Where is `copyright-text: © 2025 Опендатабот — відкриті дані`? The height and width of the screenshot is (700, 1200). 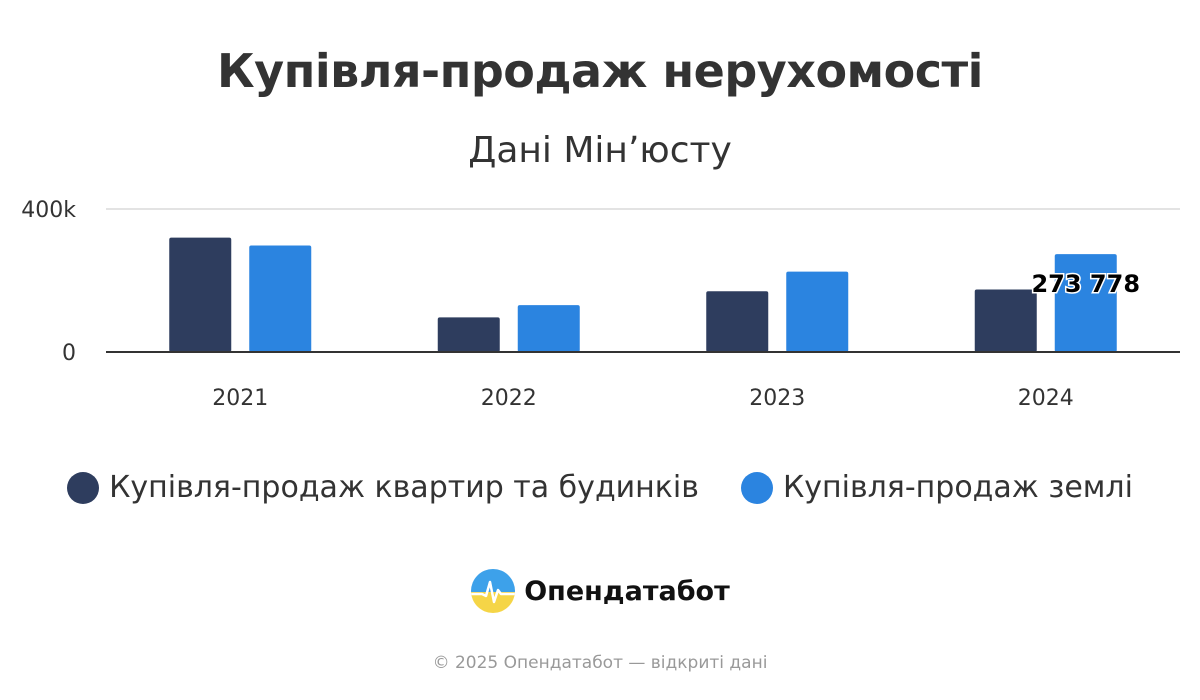
copyright-text: © 2025 Опендатабот — відкриті дані is located at coordinates (600, 663).